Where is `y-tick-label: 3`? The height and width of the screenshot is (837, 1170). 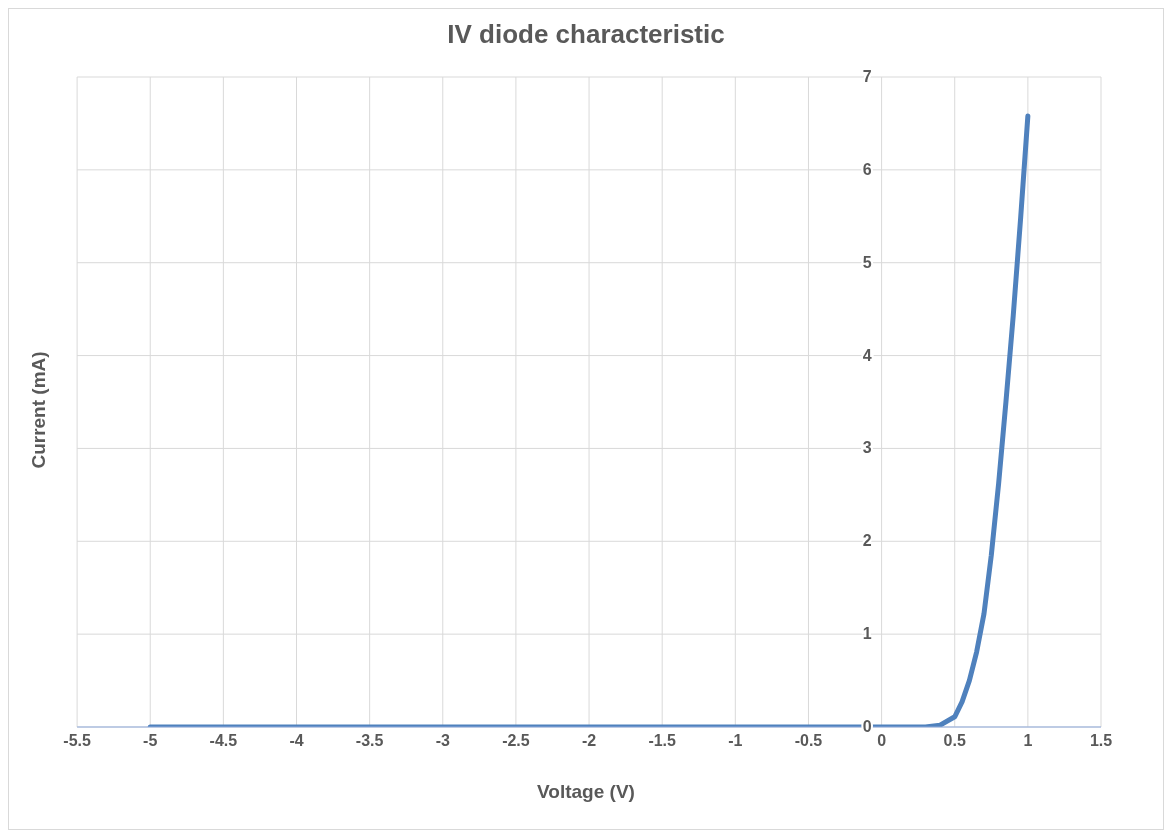
y-tick-label: 3 is located at coordinates (867, 448).